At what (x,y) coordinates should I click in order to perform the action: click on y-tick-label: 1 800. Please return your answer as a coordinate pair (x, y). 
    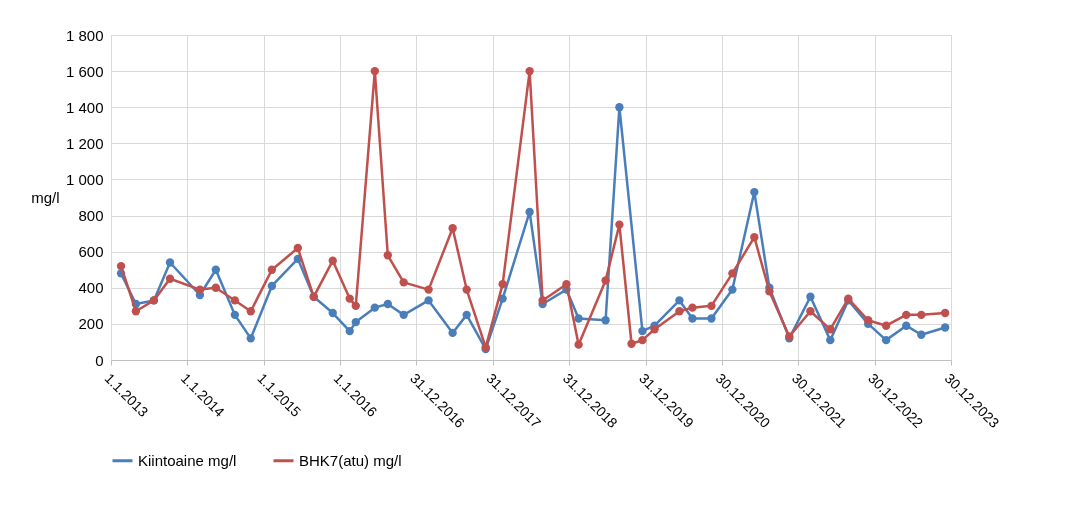
    Looking at the image, I should click on (84, 35).